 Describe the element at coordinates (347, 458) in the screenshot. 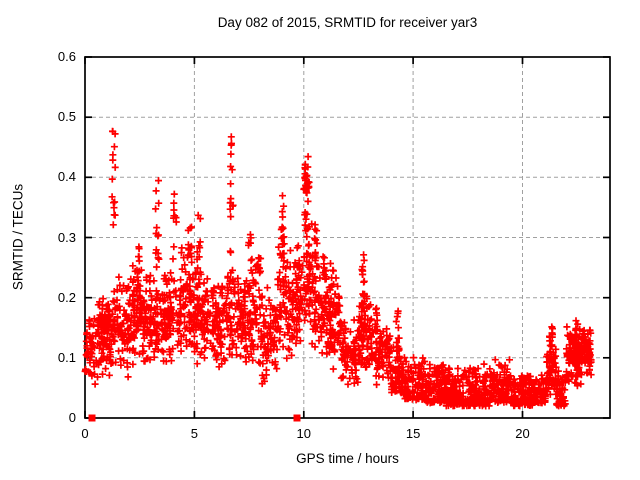

I see `x-axis-label: GPS time / hours` at that location.